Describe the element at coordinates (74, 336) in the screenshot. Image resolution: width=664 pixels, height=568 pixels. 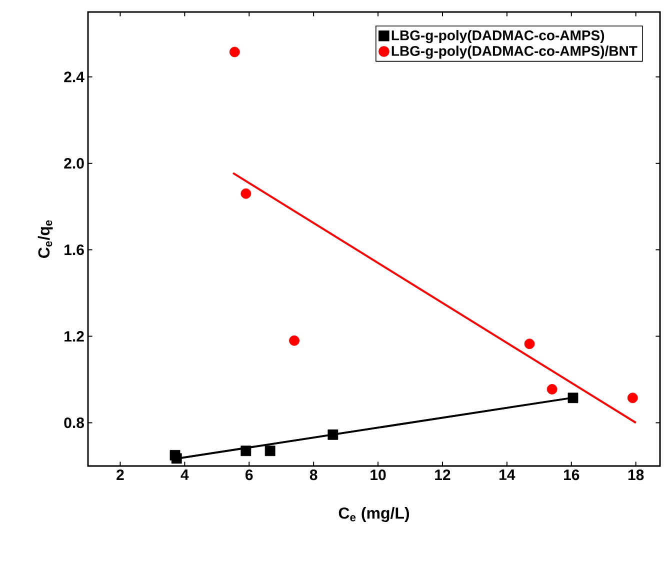
I see `y-tick-label: 1.2` at that location.